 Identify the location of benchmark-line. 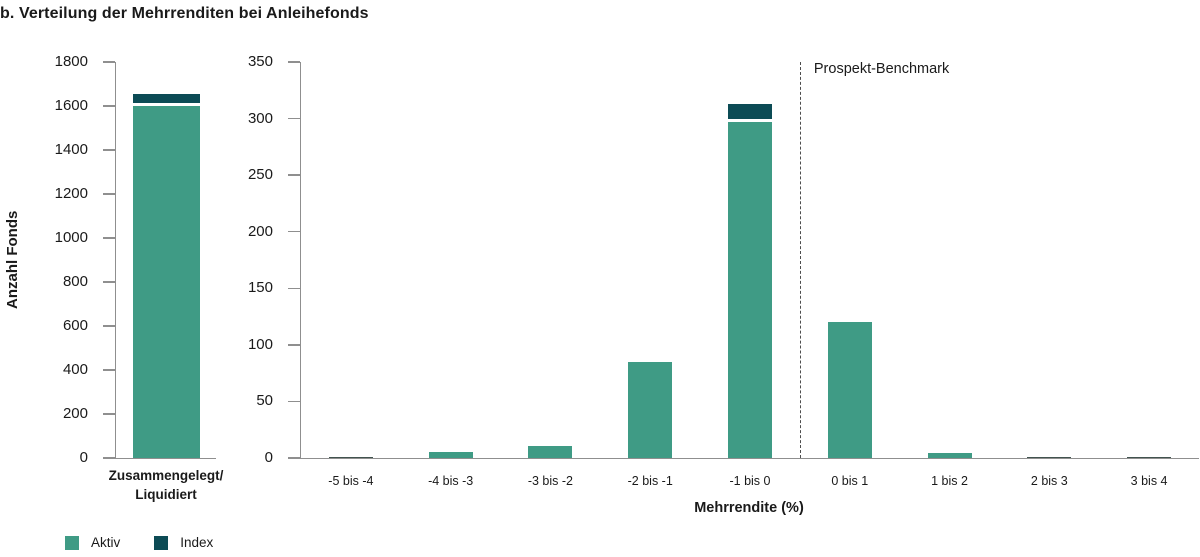
(800, 260).